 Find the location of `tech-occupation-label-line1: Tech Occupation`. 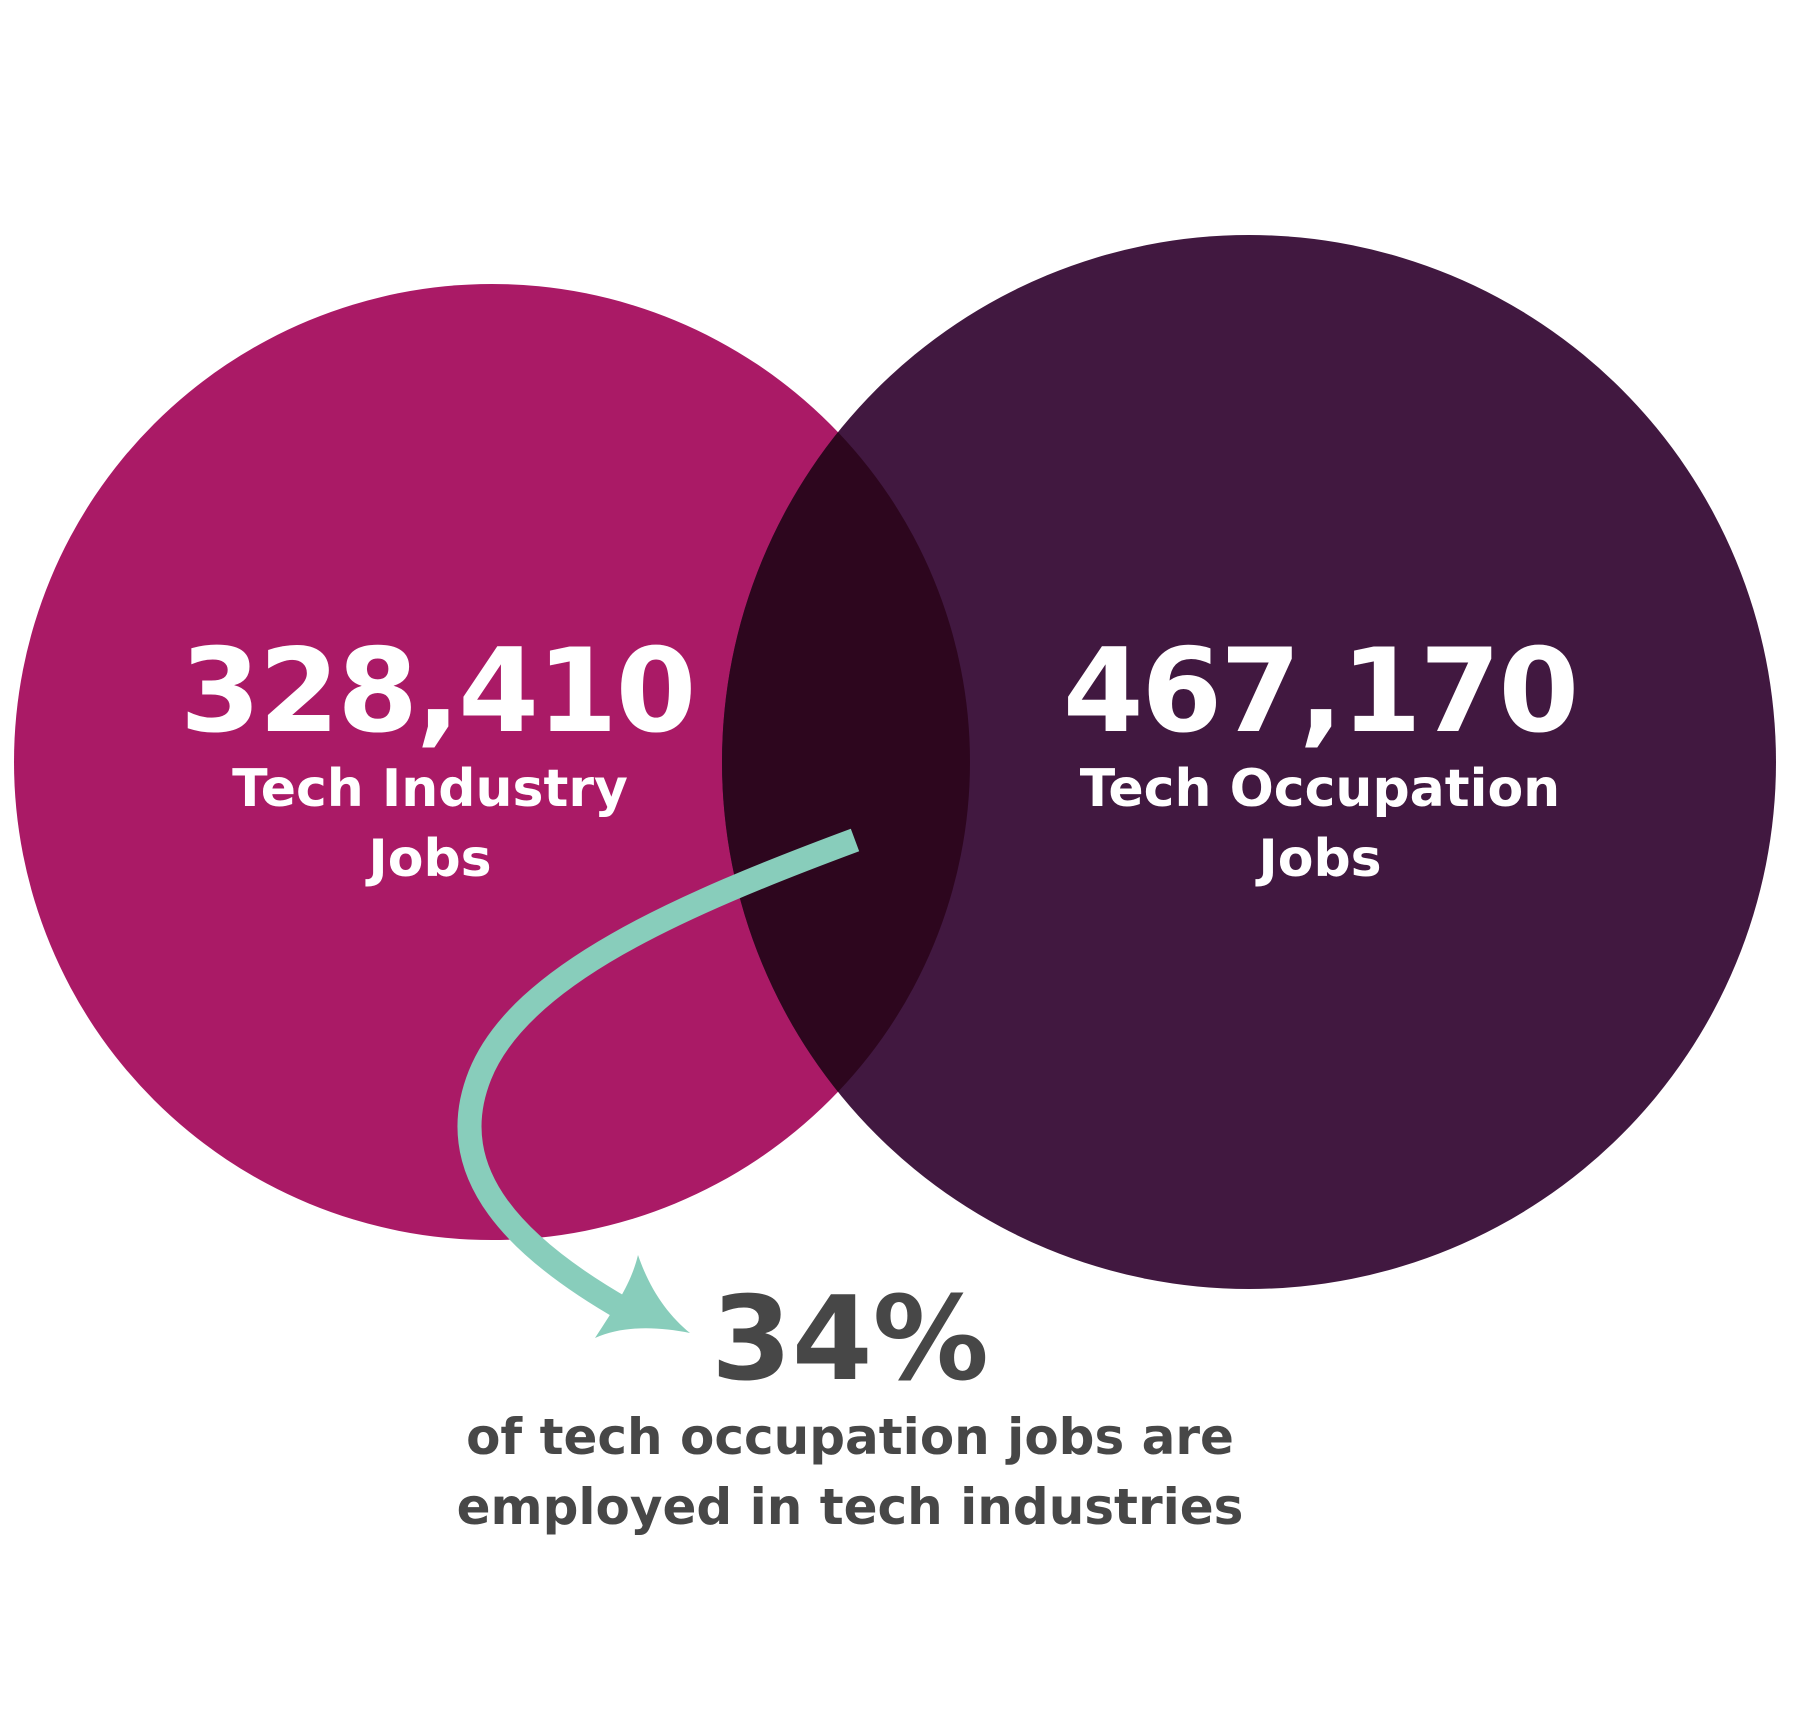

tech-occupation-label-line1: Tech Occupation is located at coordinates (1320, 789).